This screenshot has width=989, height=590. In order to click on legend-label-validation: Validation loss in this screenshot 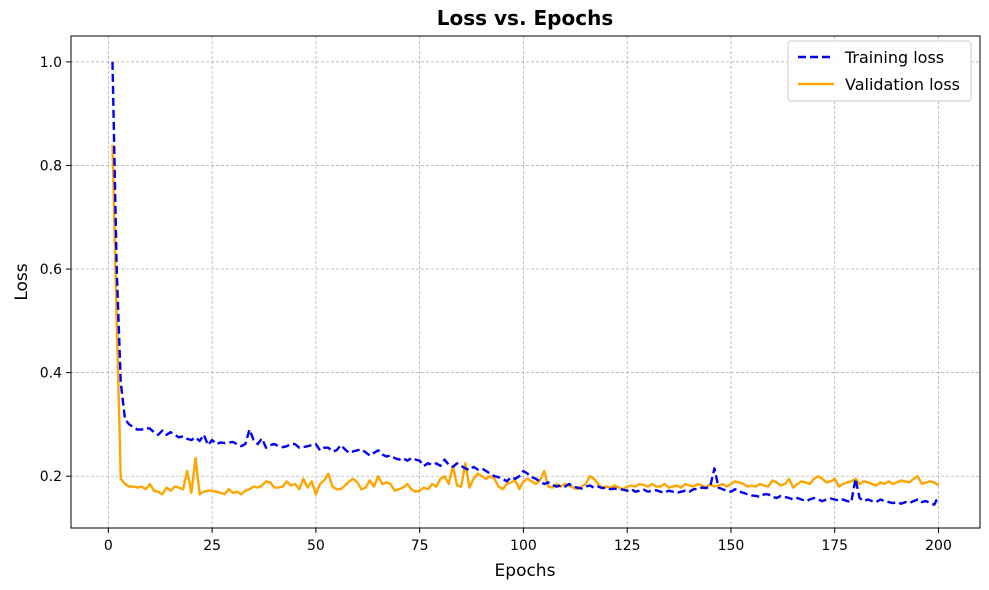, I will do `click(902, 84)`.